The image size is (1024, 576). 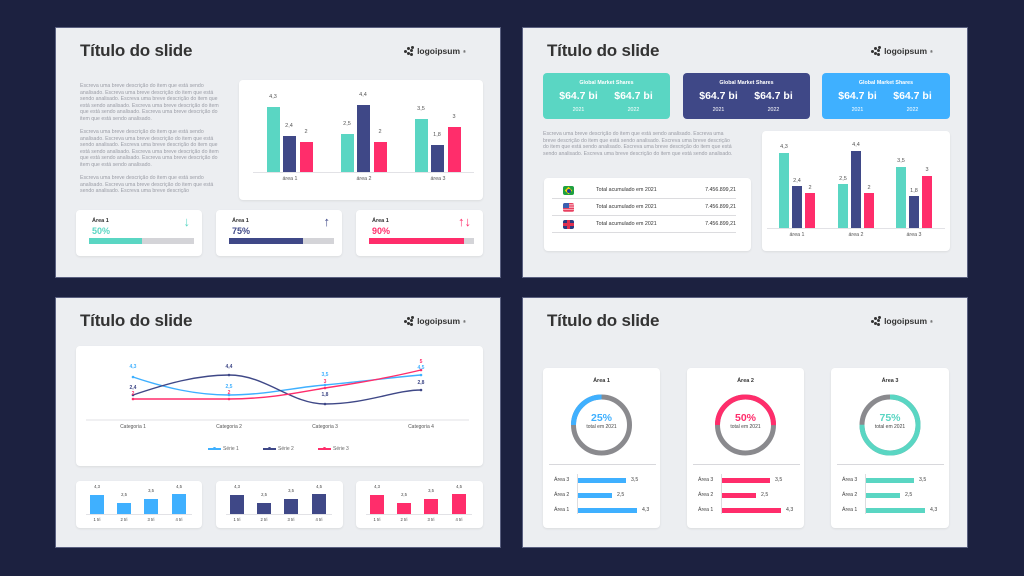 What do you see at coordinates (133, 427) in the screenshot?
I see `x-tick-label: Categoria 1` at bounding box center [133, 427].